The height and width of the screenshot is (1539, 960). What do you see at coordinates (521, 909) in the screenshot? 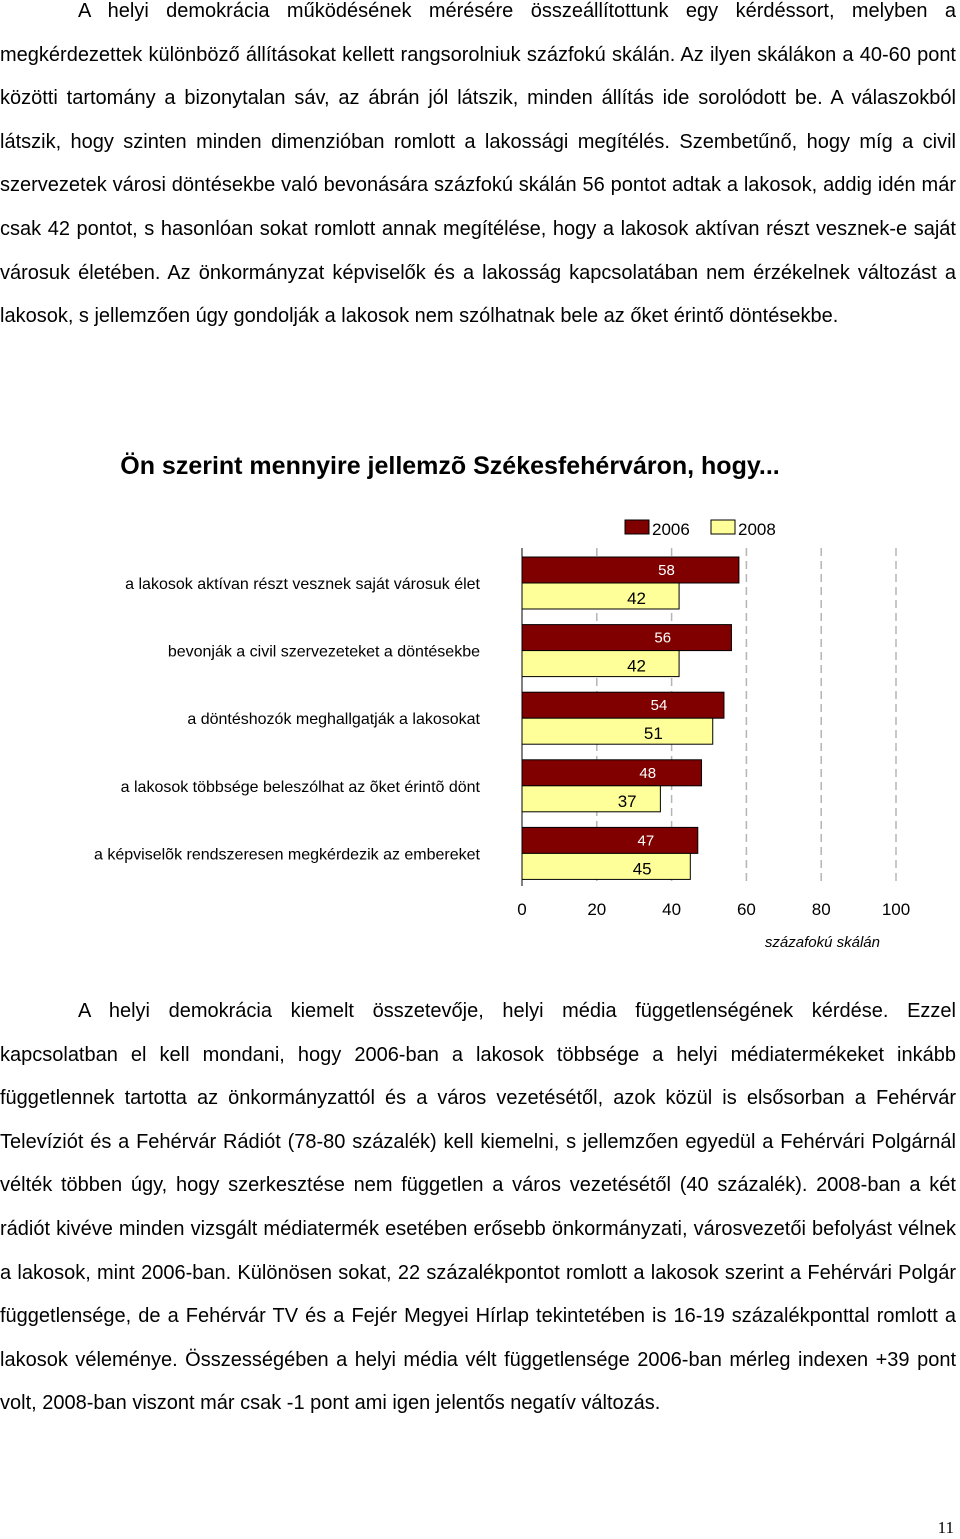
I see `x-tick-label: 0` at bounding box center [521, 909].